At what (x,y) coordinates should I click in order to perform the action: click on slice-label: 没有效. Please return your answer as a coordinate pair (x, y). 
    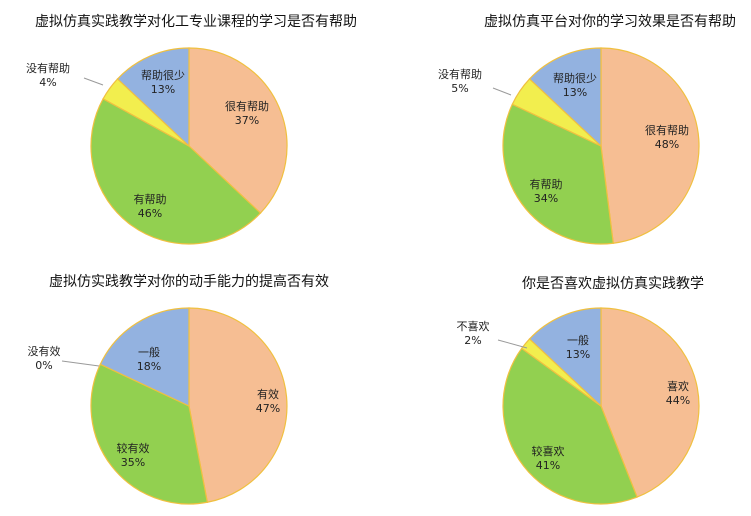
    Looking at the image, I should click on (44, 351).